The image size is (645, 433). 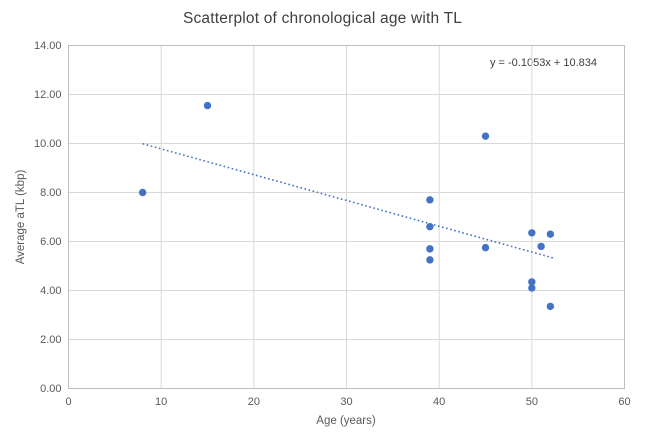 What do you see at coordinates (50, 340) in the screenshot?
I see `y-tick-label: 2.00` at bounding box center [50, 340].